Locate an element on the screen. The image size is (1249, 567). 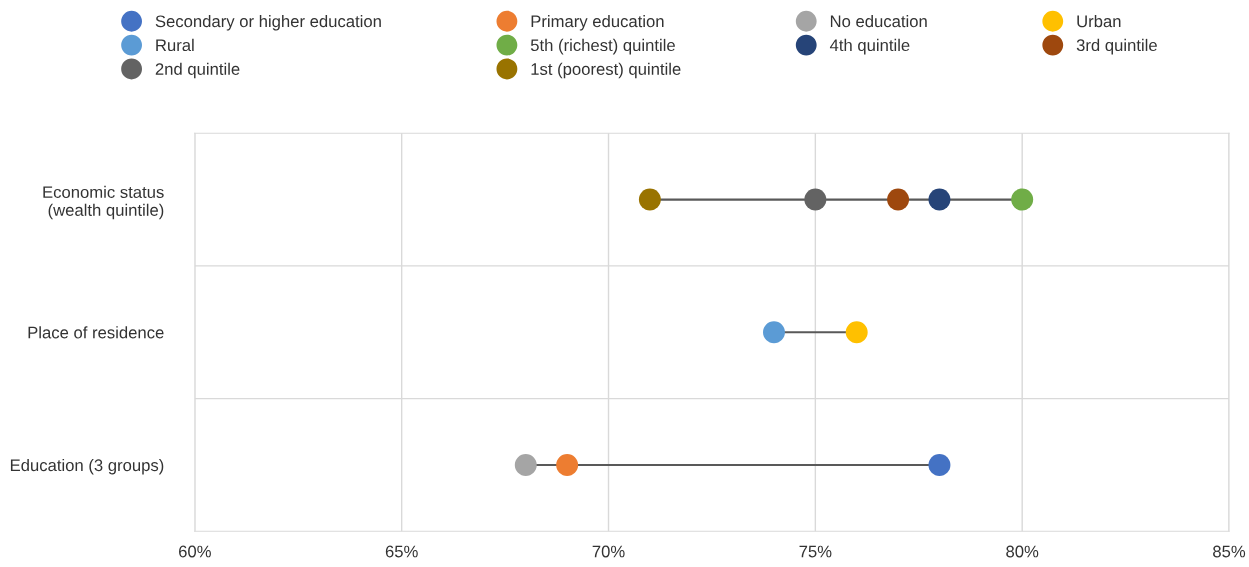
legend-label: 2nd quintile is located at coordinates (197, 70).